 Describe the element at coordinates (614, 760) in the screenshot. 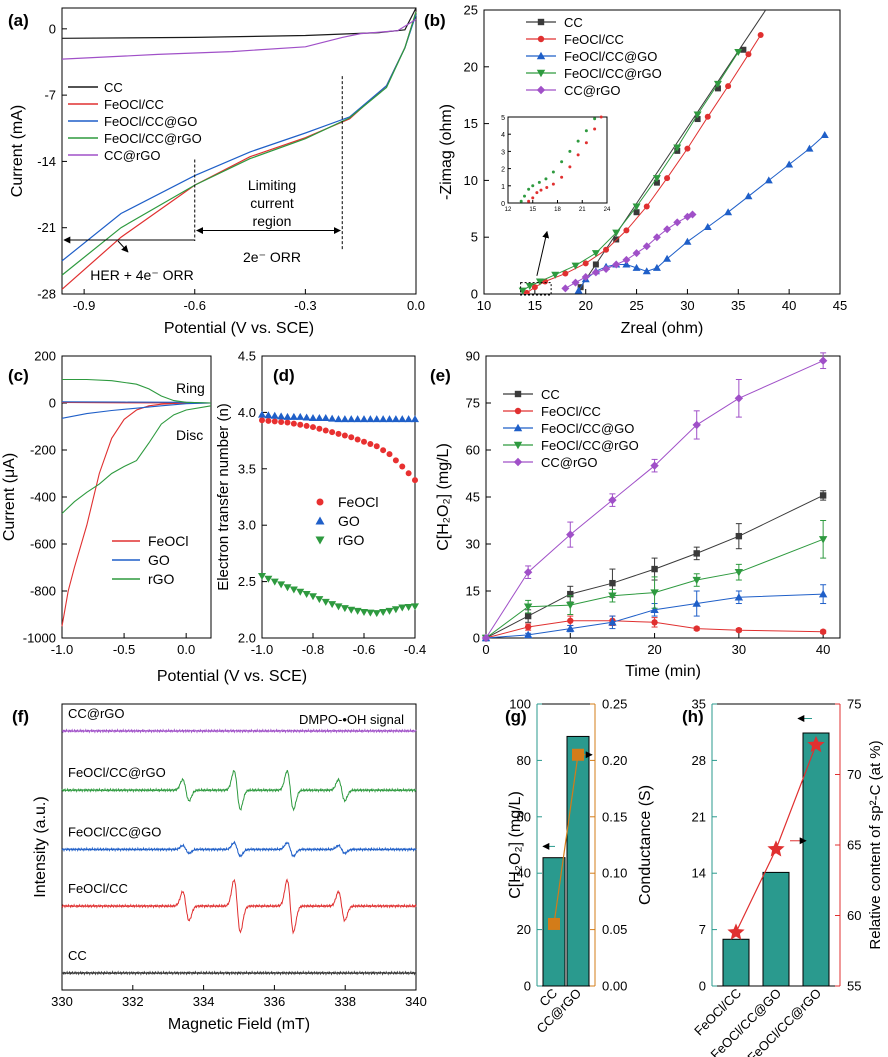

I see `g-y2-tick-label: 0.20` at that location.